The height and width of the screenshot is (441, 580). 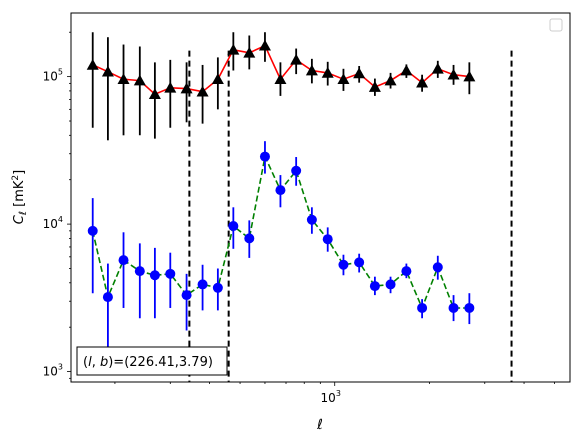 What do you see at coordinates (148, 362) in the screenshot?
I see `annotation-text: (l, b)=(226.41,3.79)` at bounding box center [148, 362].